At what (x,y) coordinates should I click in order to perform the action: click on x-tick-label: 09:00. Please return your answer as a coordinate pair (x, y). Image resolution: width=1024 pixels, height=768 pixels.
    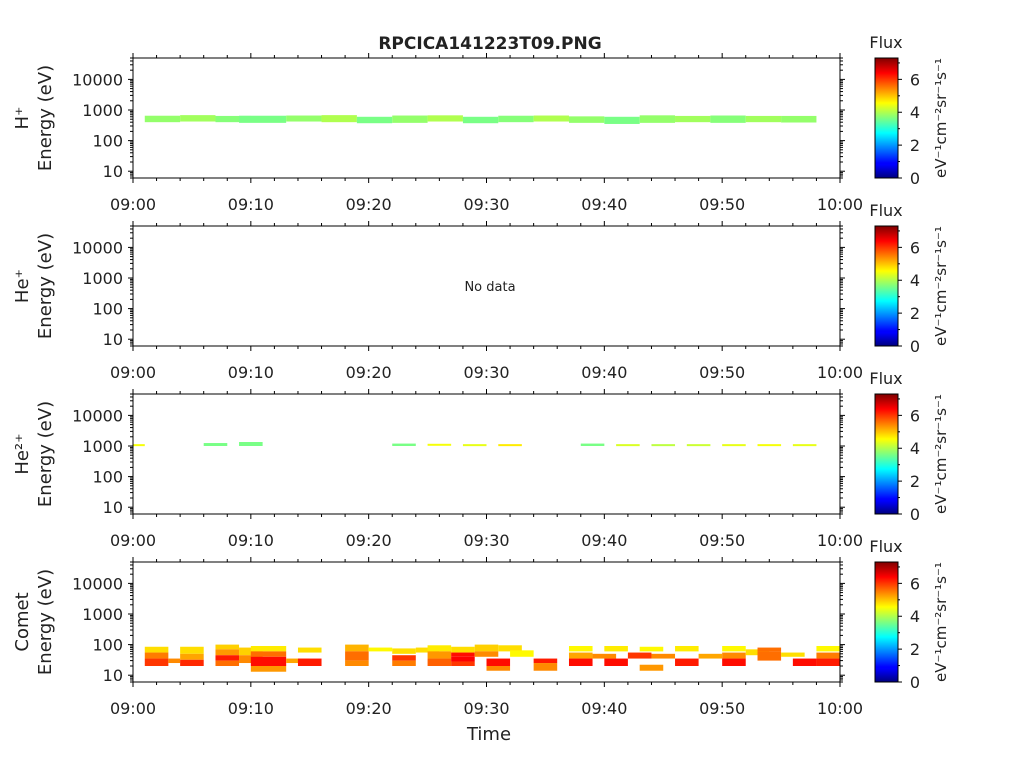
    Looking at the image, I should click on (133, 372).